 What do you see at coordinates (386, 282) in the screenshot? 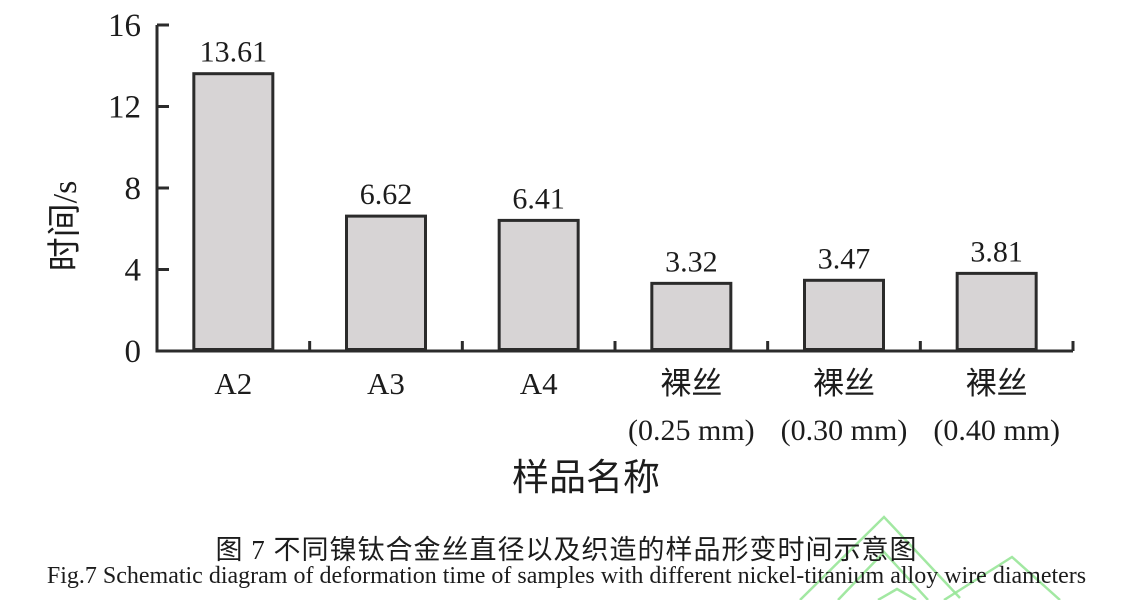
I see `bar-A3` at bounding box center [386, 282].